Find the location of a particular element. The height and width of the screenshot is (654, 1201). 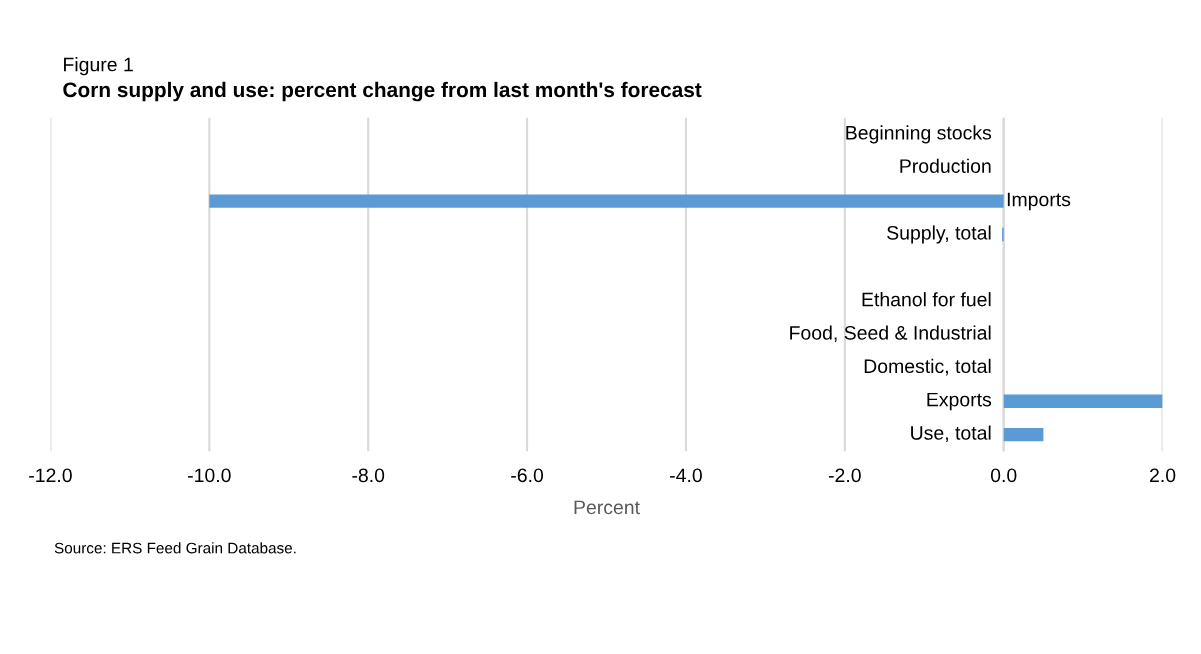

x-tick-label: -12.0 is located at coordinates (50, 475).